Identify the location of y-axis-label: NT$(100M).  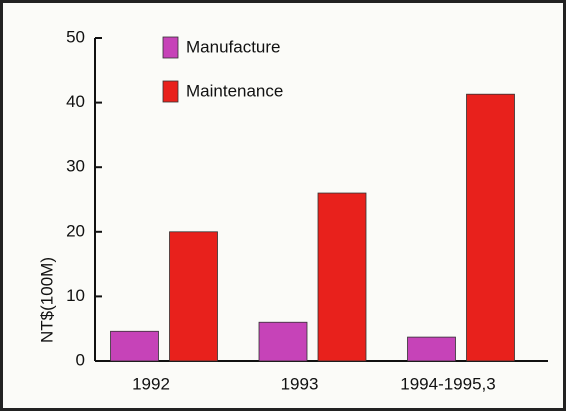
(46, 300).